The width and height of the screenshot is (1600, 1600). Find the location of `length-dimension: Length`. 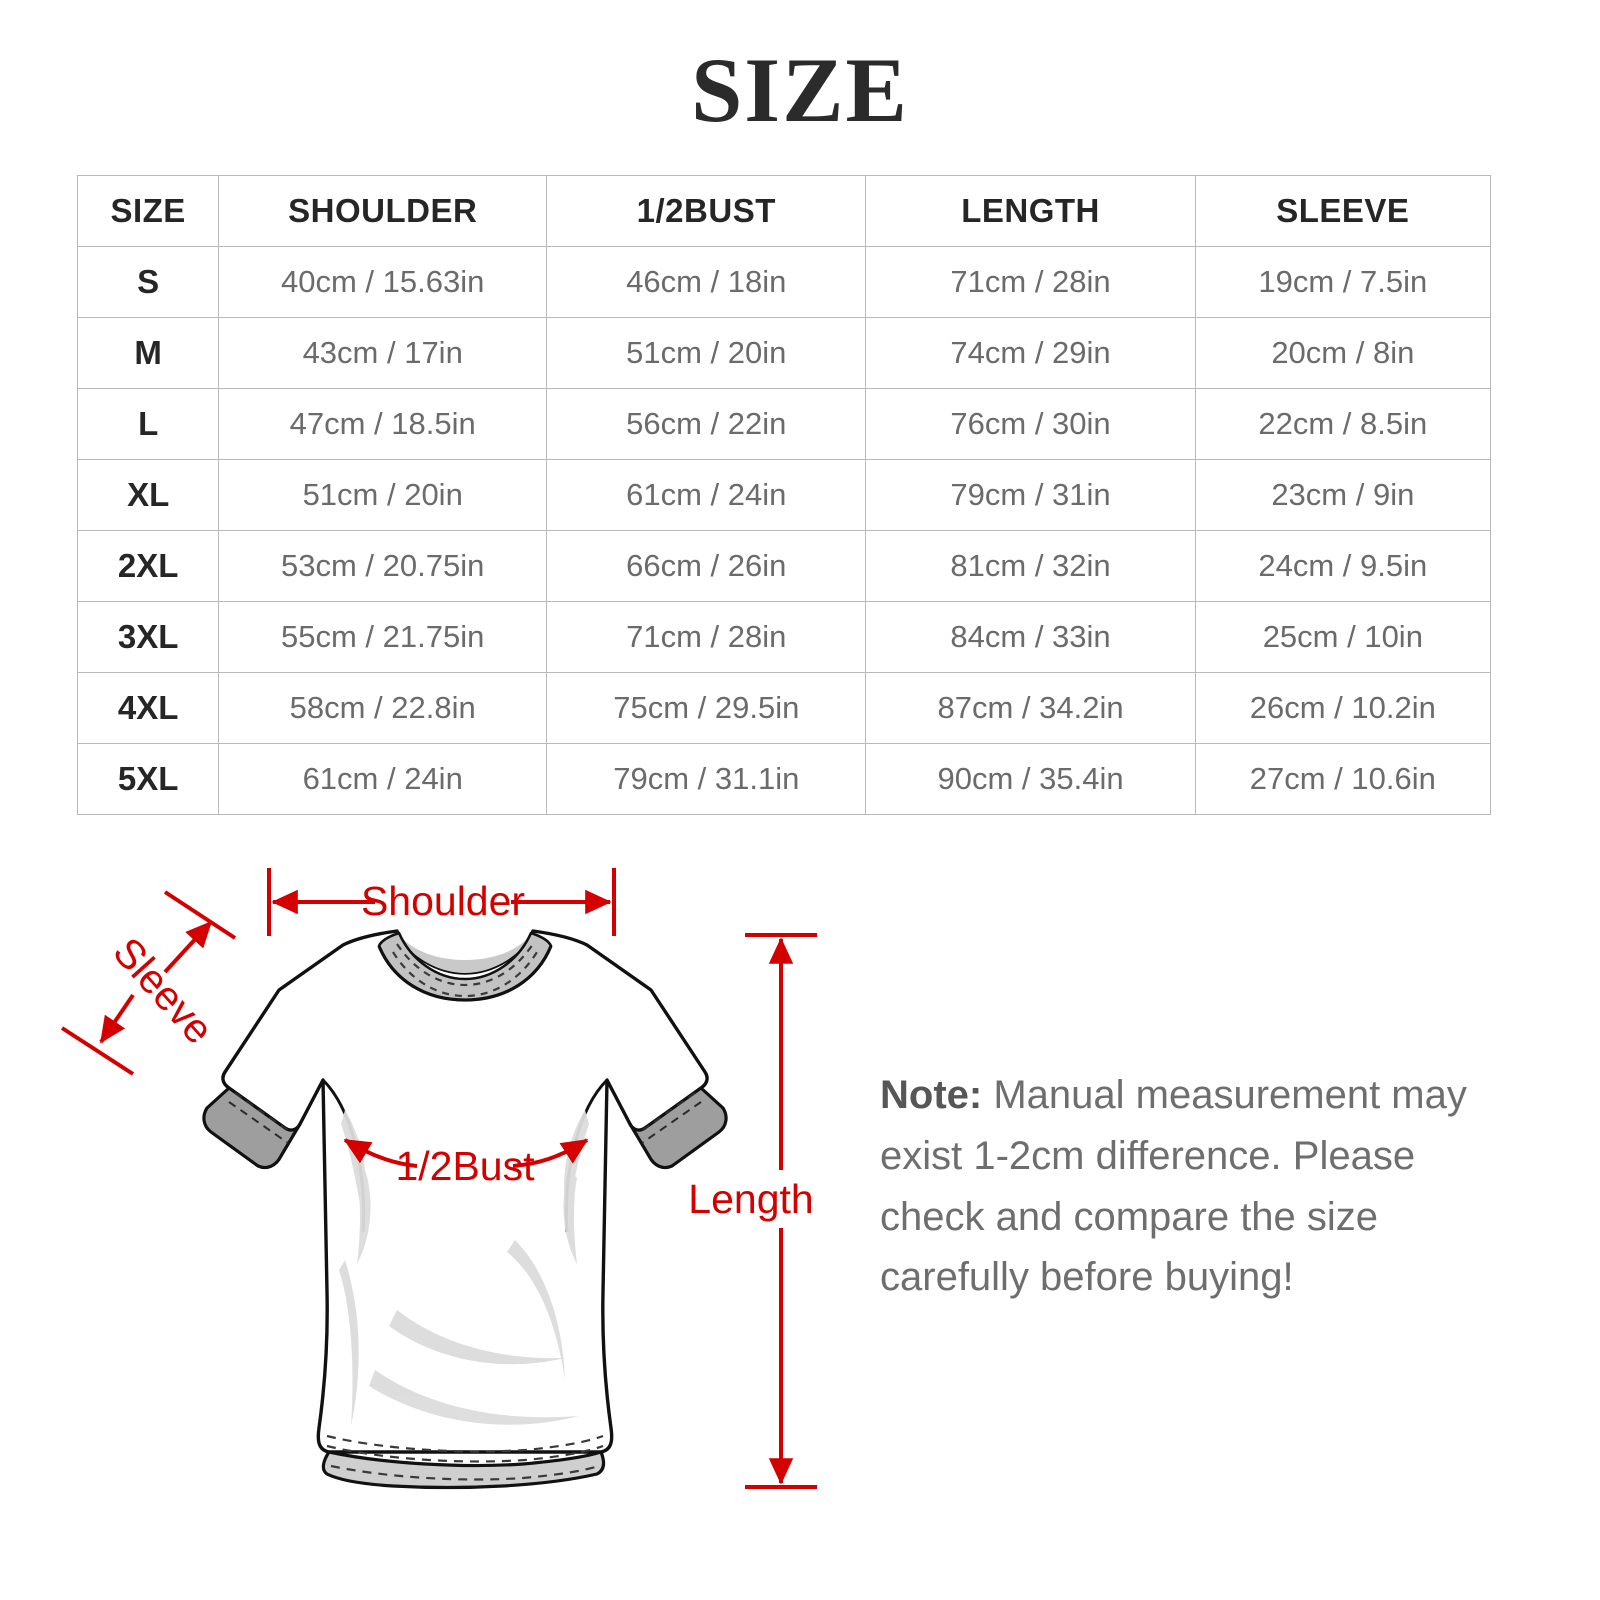

length-dimension: Length is located at coordinates (752, 1211).